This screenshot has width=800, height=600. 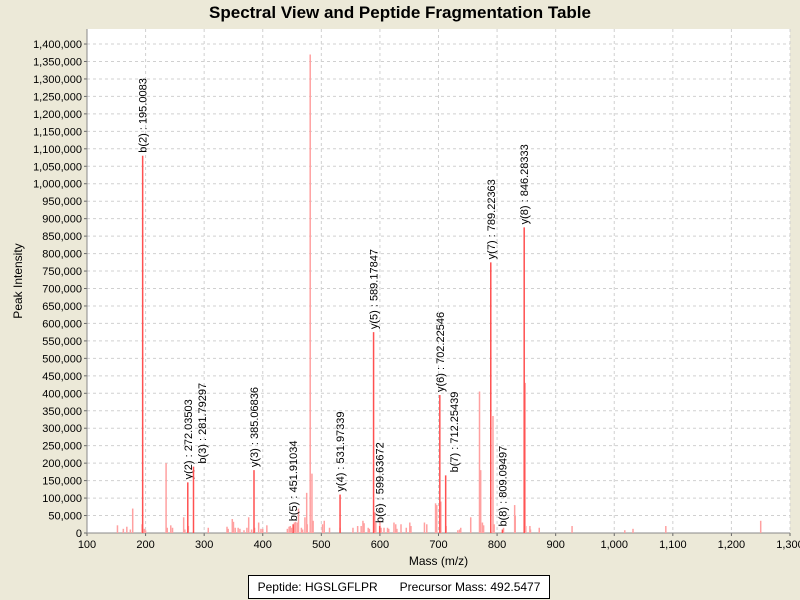 What do you see at coordinates (525, 184) in the screenshot?
I see `peak-annotation-label: y(8) : 846.28333` at bounding box center [525, 184].